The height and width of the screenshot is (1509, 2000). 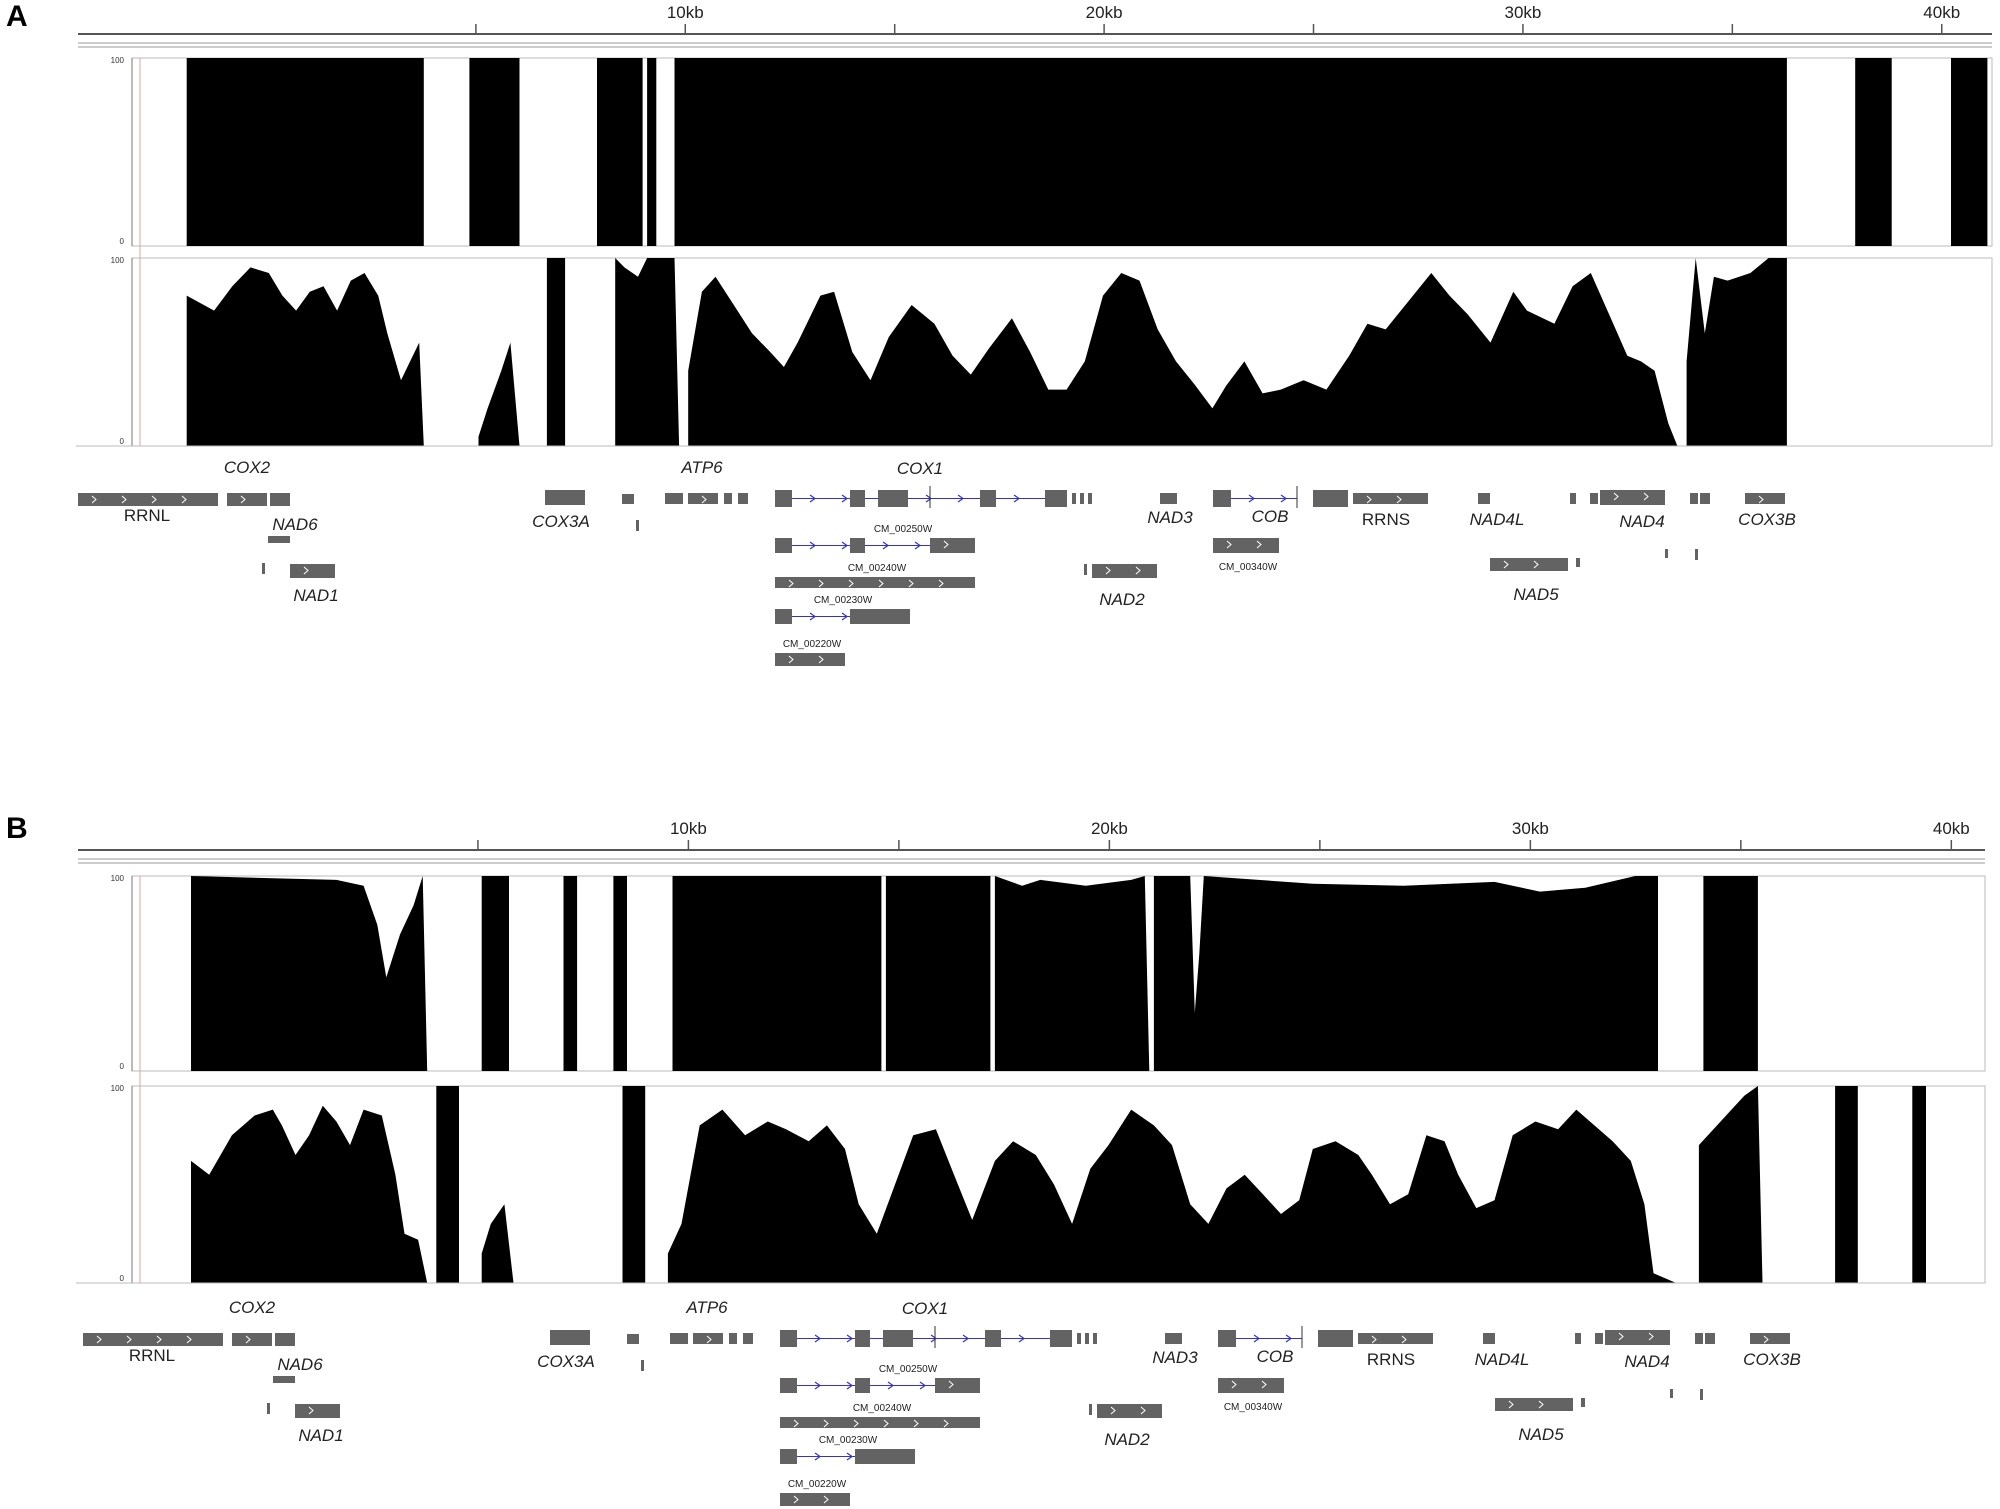 I want to click on gene-feature-nad1, so click(x=317, y=1411).